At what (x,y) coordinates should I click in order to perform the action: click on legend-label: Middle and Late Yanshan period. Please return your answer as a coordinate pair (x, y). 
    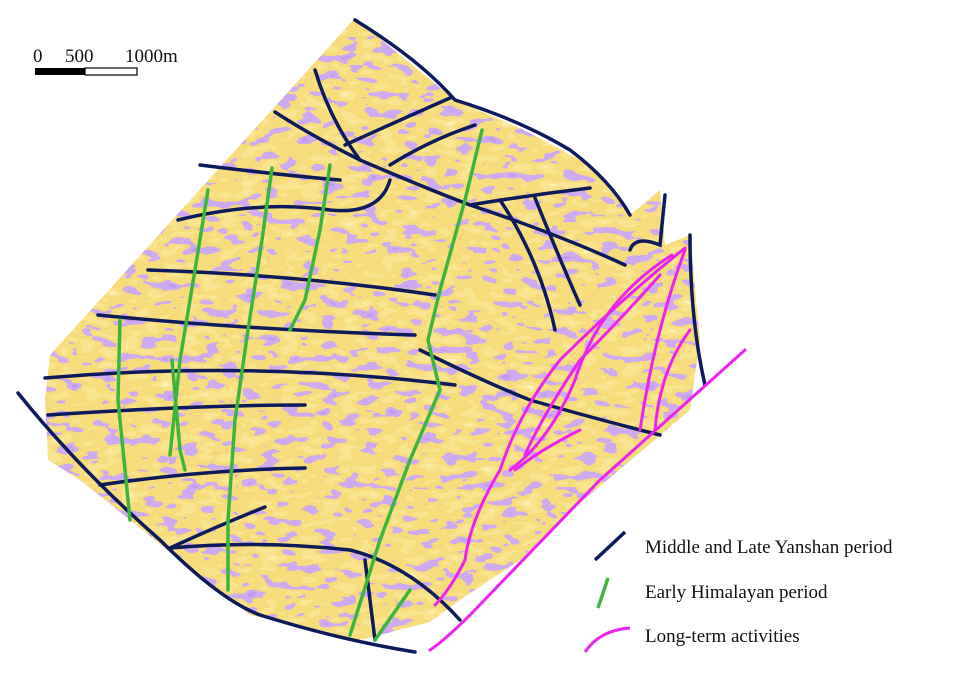
    Looking at the image, I should click on (769, 547).